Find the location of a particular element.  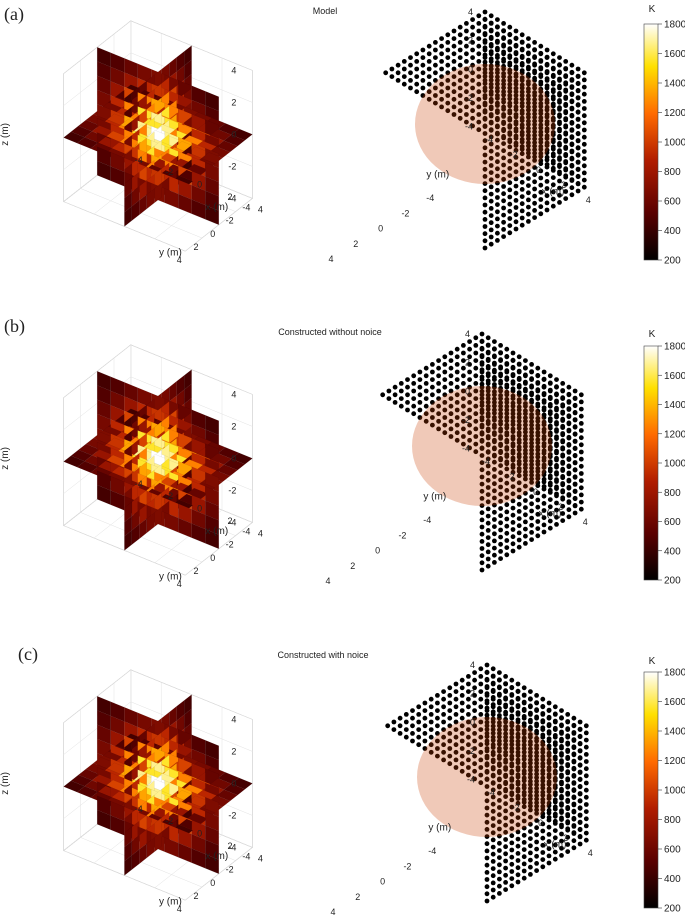

panel-letter: (a) is located at coordinates (14, 14).